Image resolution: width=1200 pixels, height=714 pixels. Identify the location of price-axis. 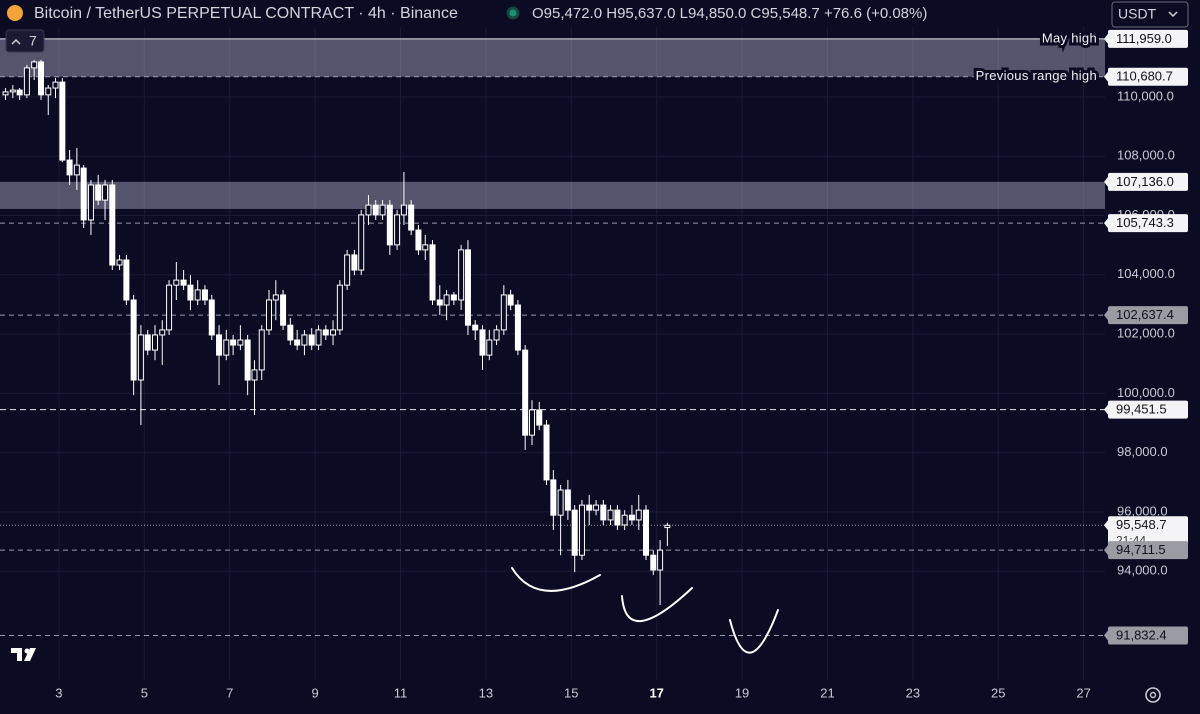
(1152, 353).